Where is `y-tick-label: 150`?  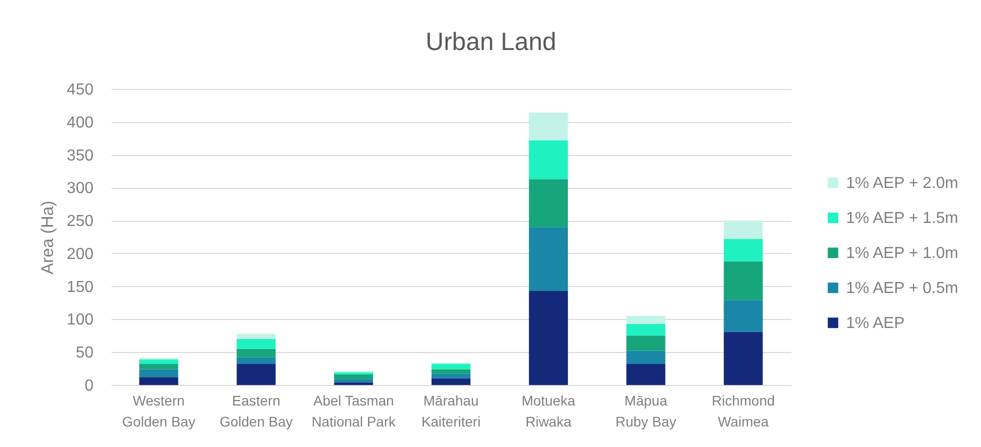
y-tick-label: 150 is located at coordinates (80, 287).